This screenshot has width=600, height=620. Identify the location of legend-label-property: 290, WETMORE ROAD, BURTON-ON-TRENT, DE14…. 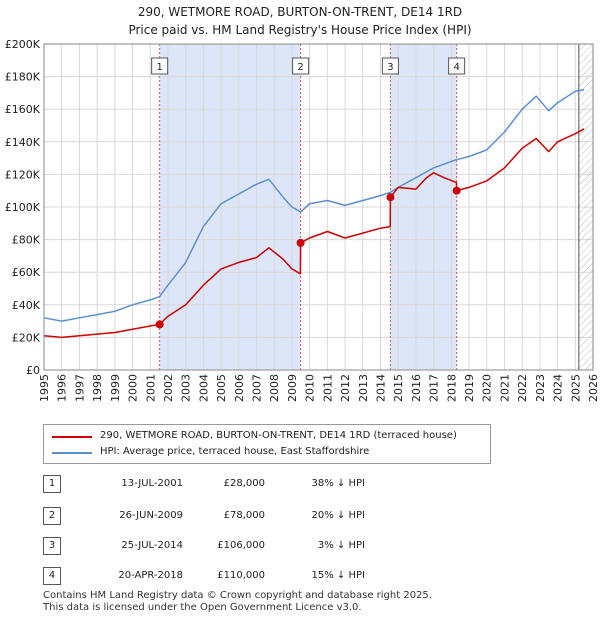
(278, 435).